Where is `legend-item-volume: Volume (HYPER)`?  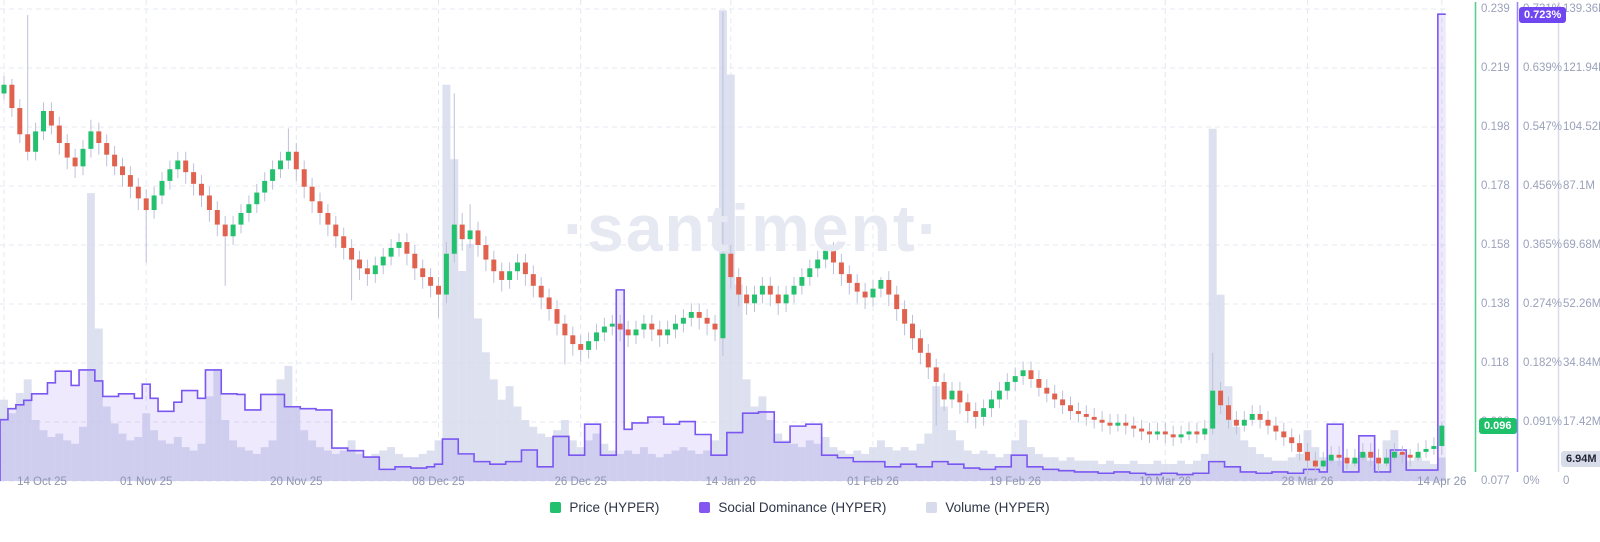
legend-item-volume: Volume (HYPER) is located at coordinates (988, 507).